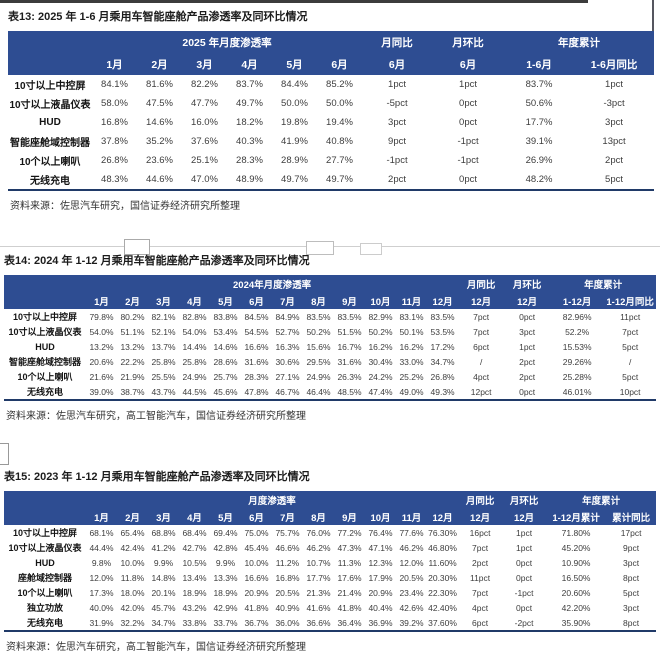 The width and height of the screenshot is (660, 666). What do you see at coordinates (653, 28) in the screenshot?
I see `page-edge-line` at bounding box center [653, 28].